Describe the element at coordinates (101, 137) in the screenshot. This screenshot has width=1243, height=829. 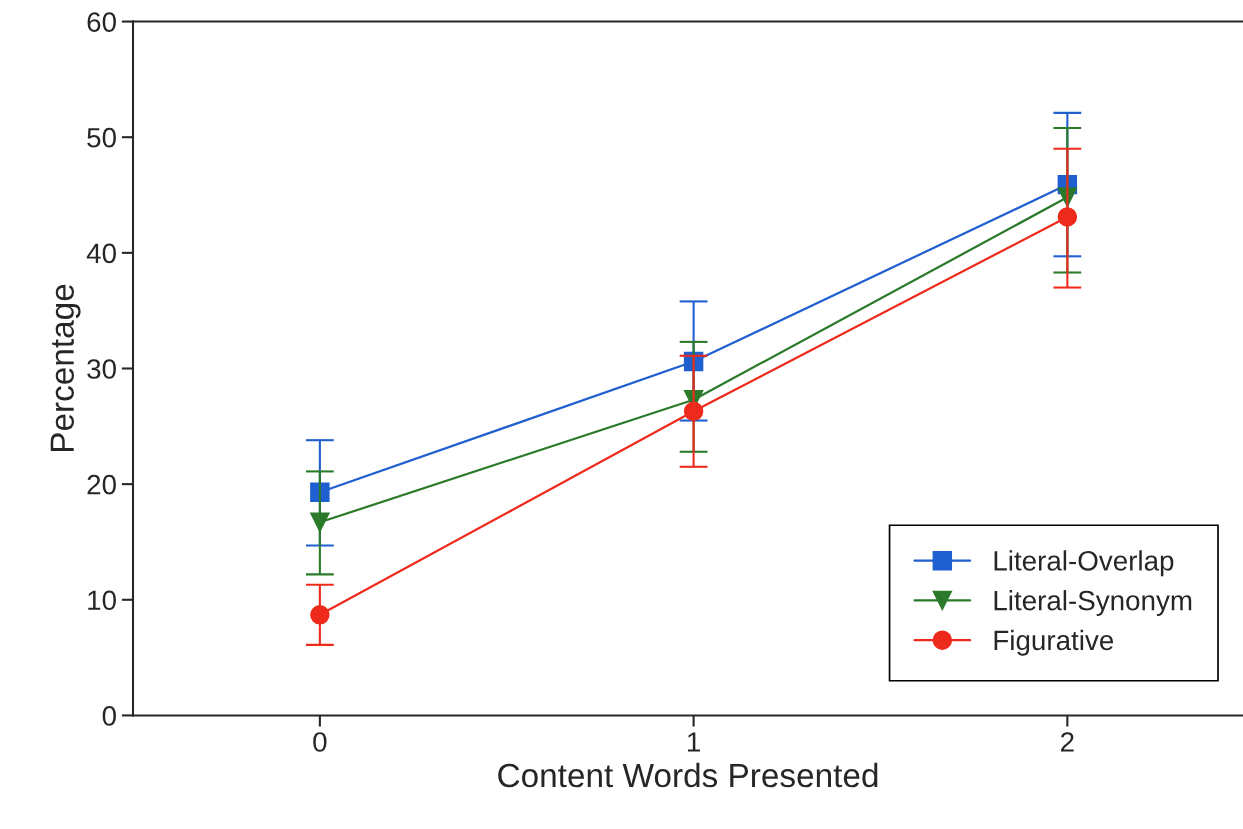
I see `y-tick-label: 50` at that location.